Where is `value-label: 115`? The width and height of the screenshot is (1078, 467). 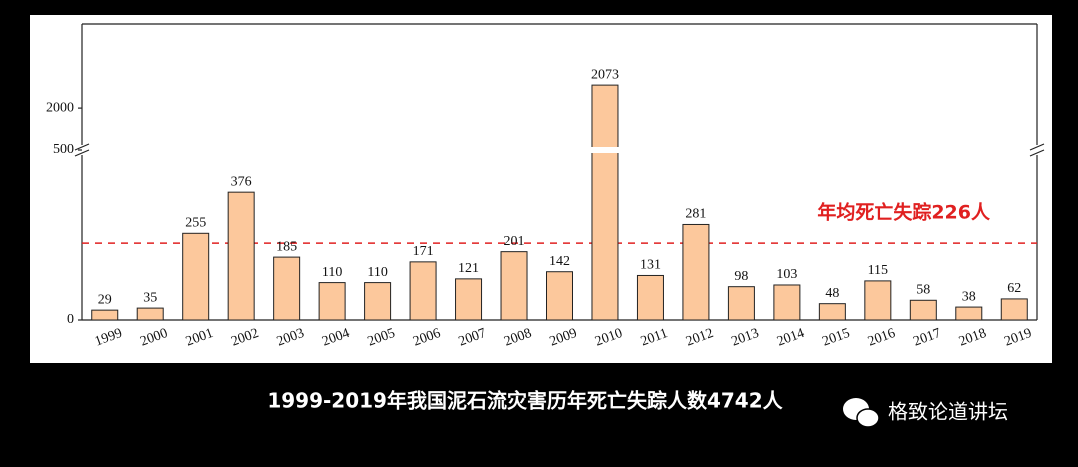
value-label: 115 is located at coordinates (878, 270).